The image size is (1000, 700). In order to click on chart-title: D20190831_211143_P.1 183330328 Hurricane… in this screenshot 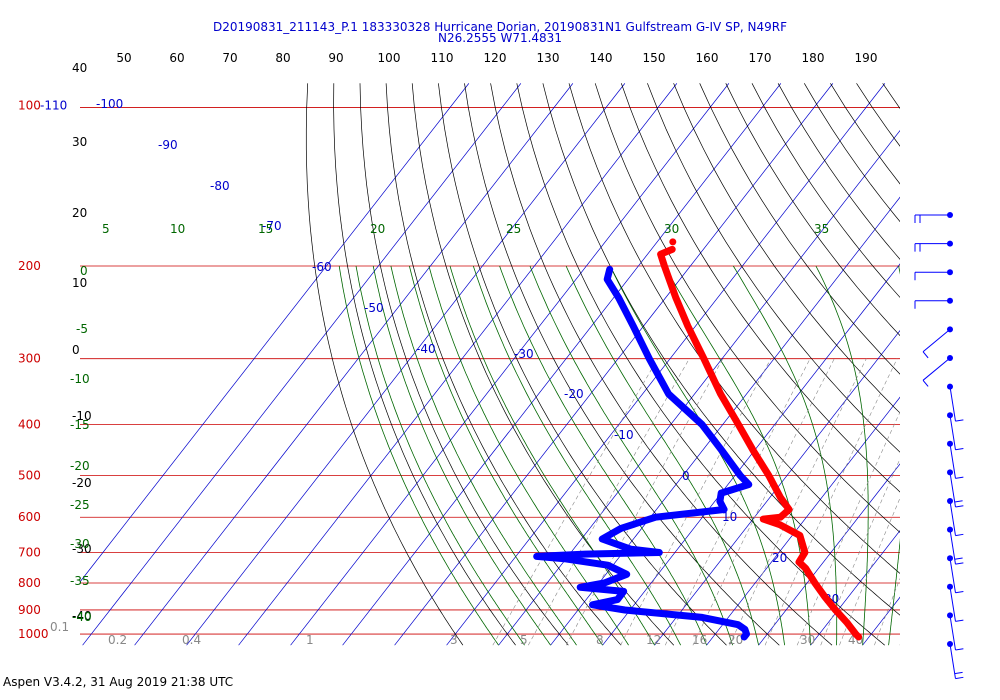, I will do `click(500, 27)`.